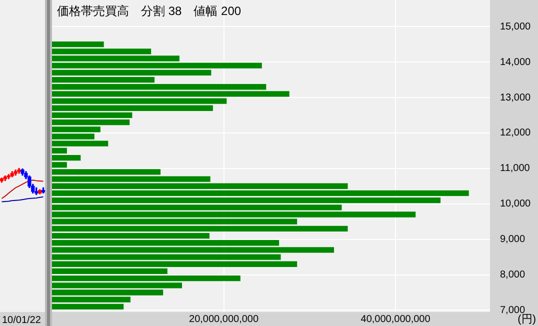  I want to click on y-tick-label: 15,000, so click(516, 26).